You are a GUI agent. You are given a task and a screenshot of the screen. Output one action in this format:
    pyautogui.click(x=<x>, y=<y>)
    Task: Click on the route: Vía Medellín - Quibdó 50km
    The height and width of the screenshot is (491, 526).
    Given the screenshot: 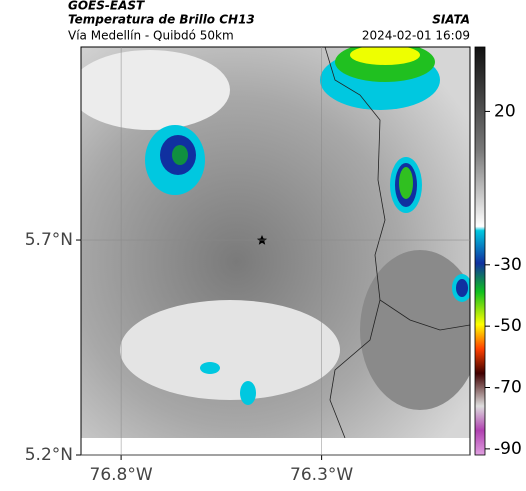 What is the action you would take?
    pyautogui.click(x=151, y=36)
    